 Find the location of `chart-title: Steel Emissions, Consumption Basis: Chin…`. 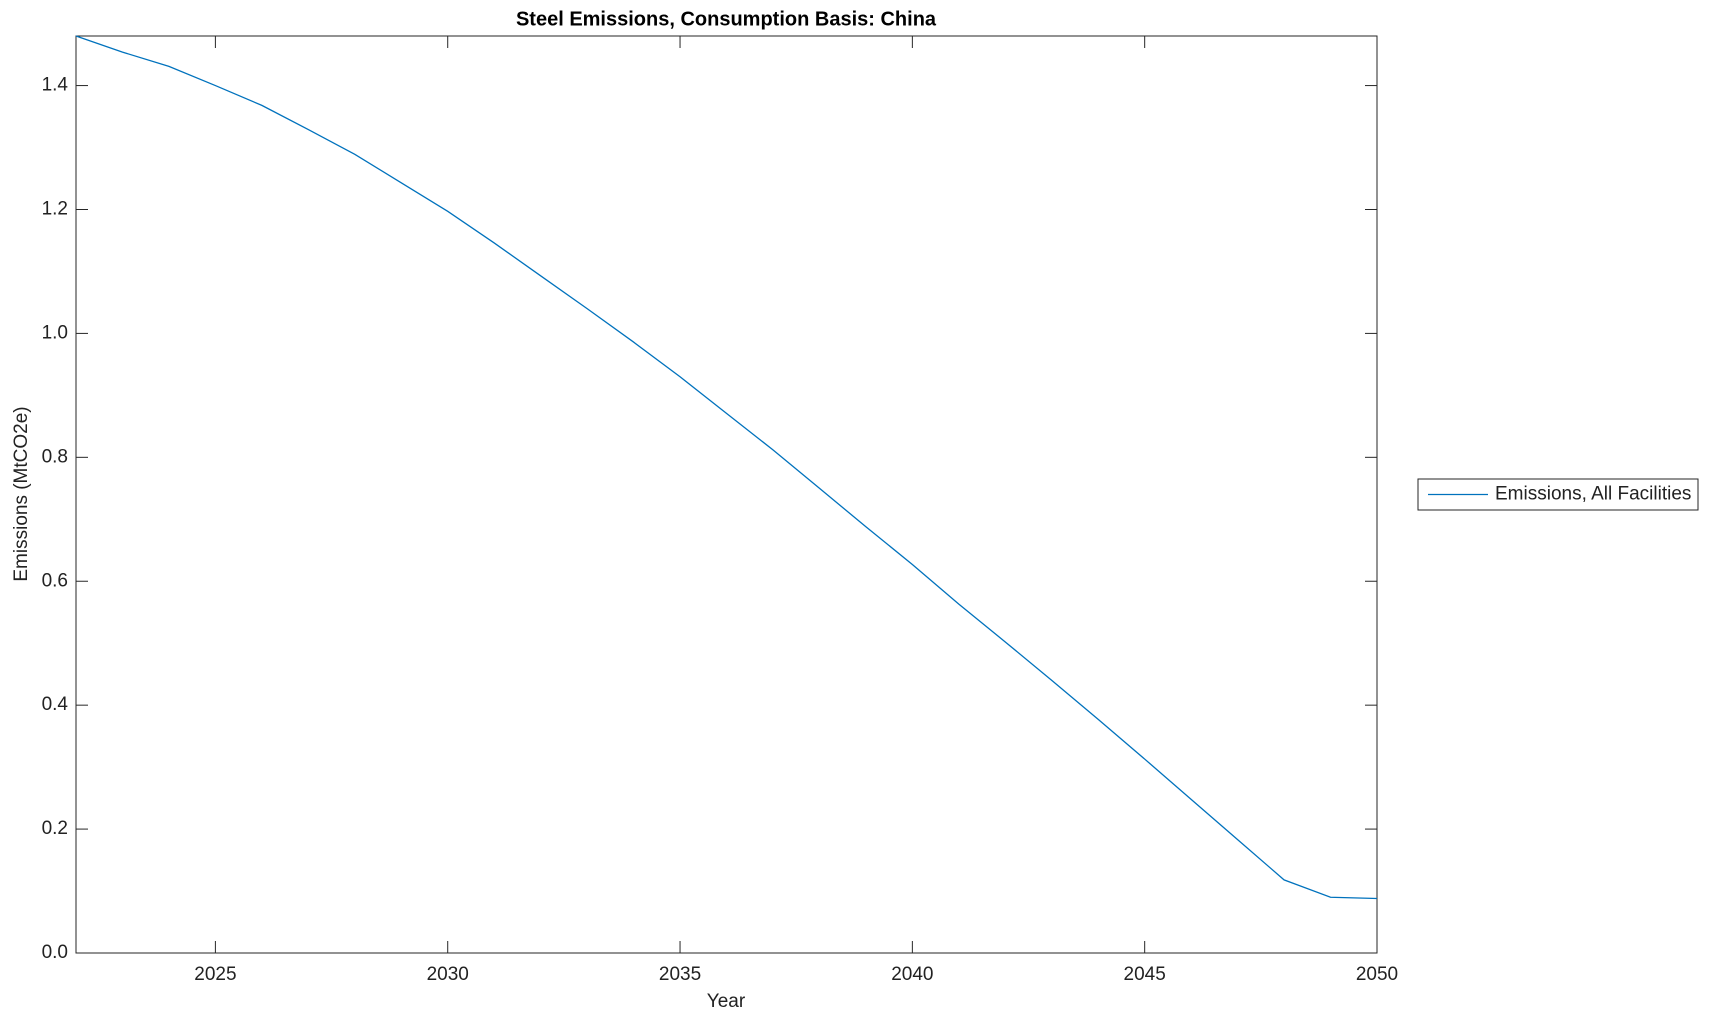

chart-title: Steel Emissions, Consumption Basis: Chin… is located at coordinates (726, 19).